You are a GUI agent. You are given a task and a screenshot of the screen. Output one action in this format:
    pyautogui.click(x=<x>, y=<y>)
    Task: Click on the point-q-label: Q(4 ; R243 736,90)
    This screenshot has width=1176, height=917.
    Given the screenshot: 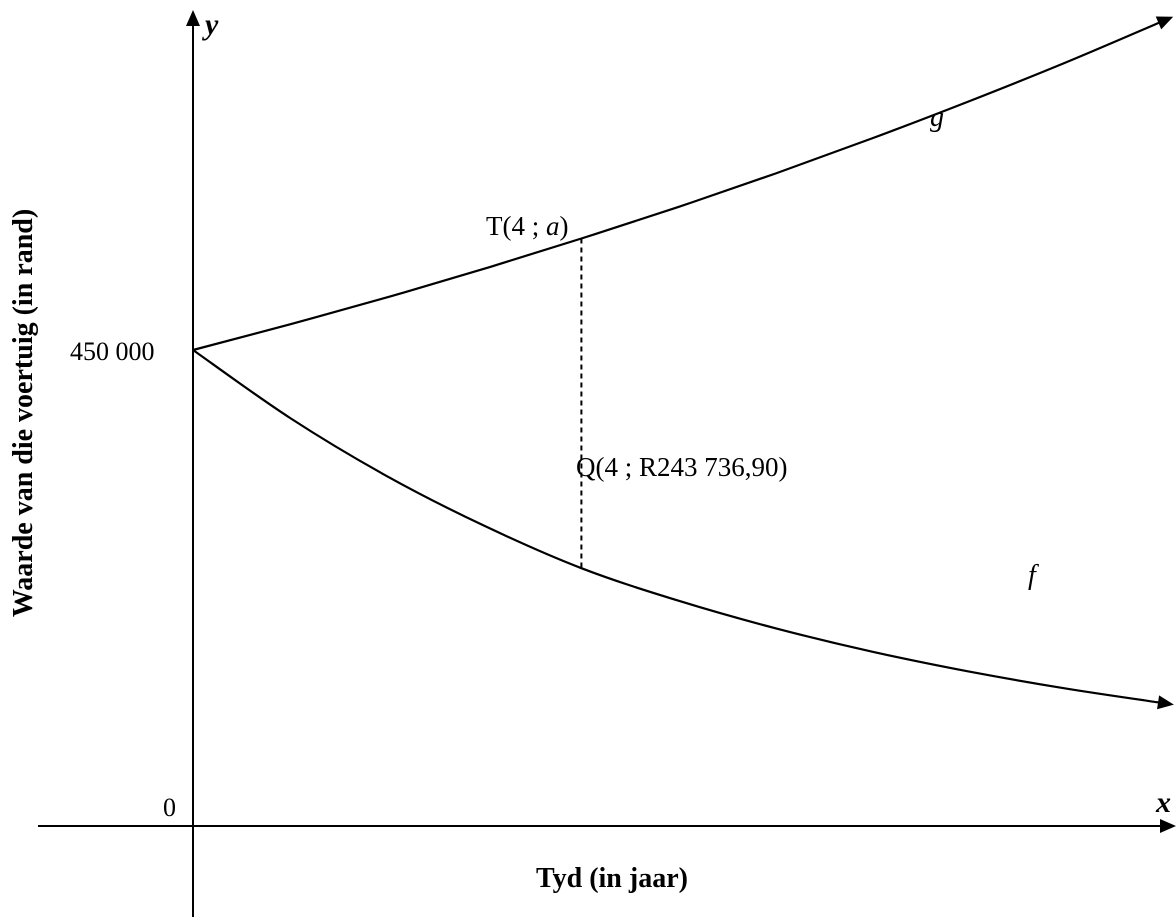 What is the action you would take?
    pyautogui.click(x=682, y=467)
    